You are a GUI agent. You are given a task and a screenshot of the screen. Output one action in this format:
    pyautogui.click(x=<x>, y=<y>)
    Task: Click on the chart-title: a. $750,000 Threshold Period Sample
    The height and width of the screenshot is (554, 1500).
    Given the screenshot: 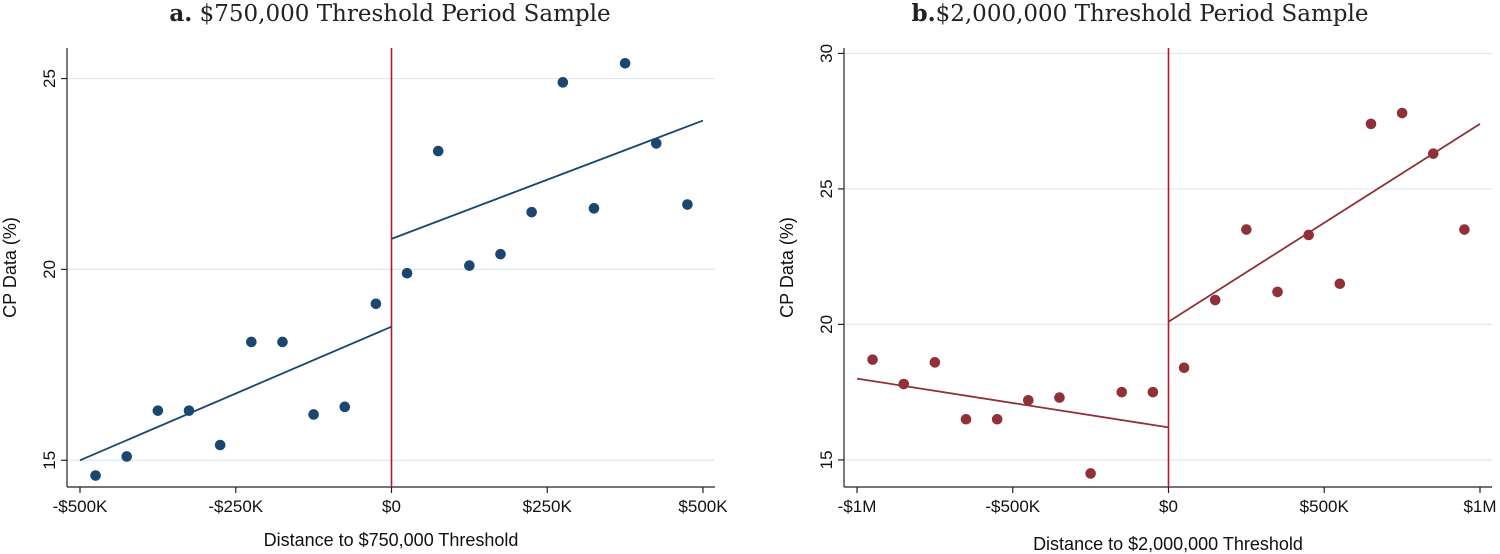 What is the action you would take?
    pyautogui.click(x=390, y=13)
    